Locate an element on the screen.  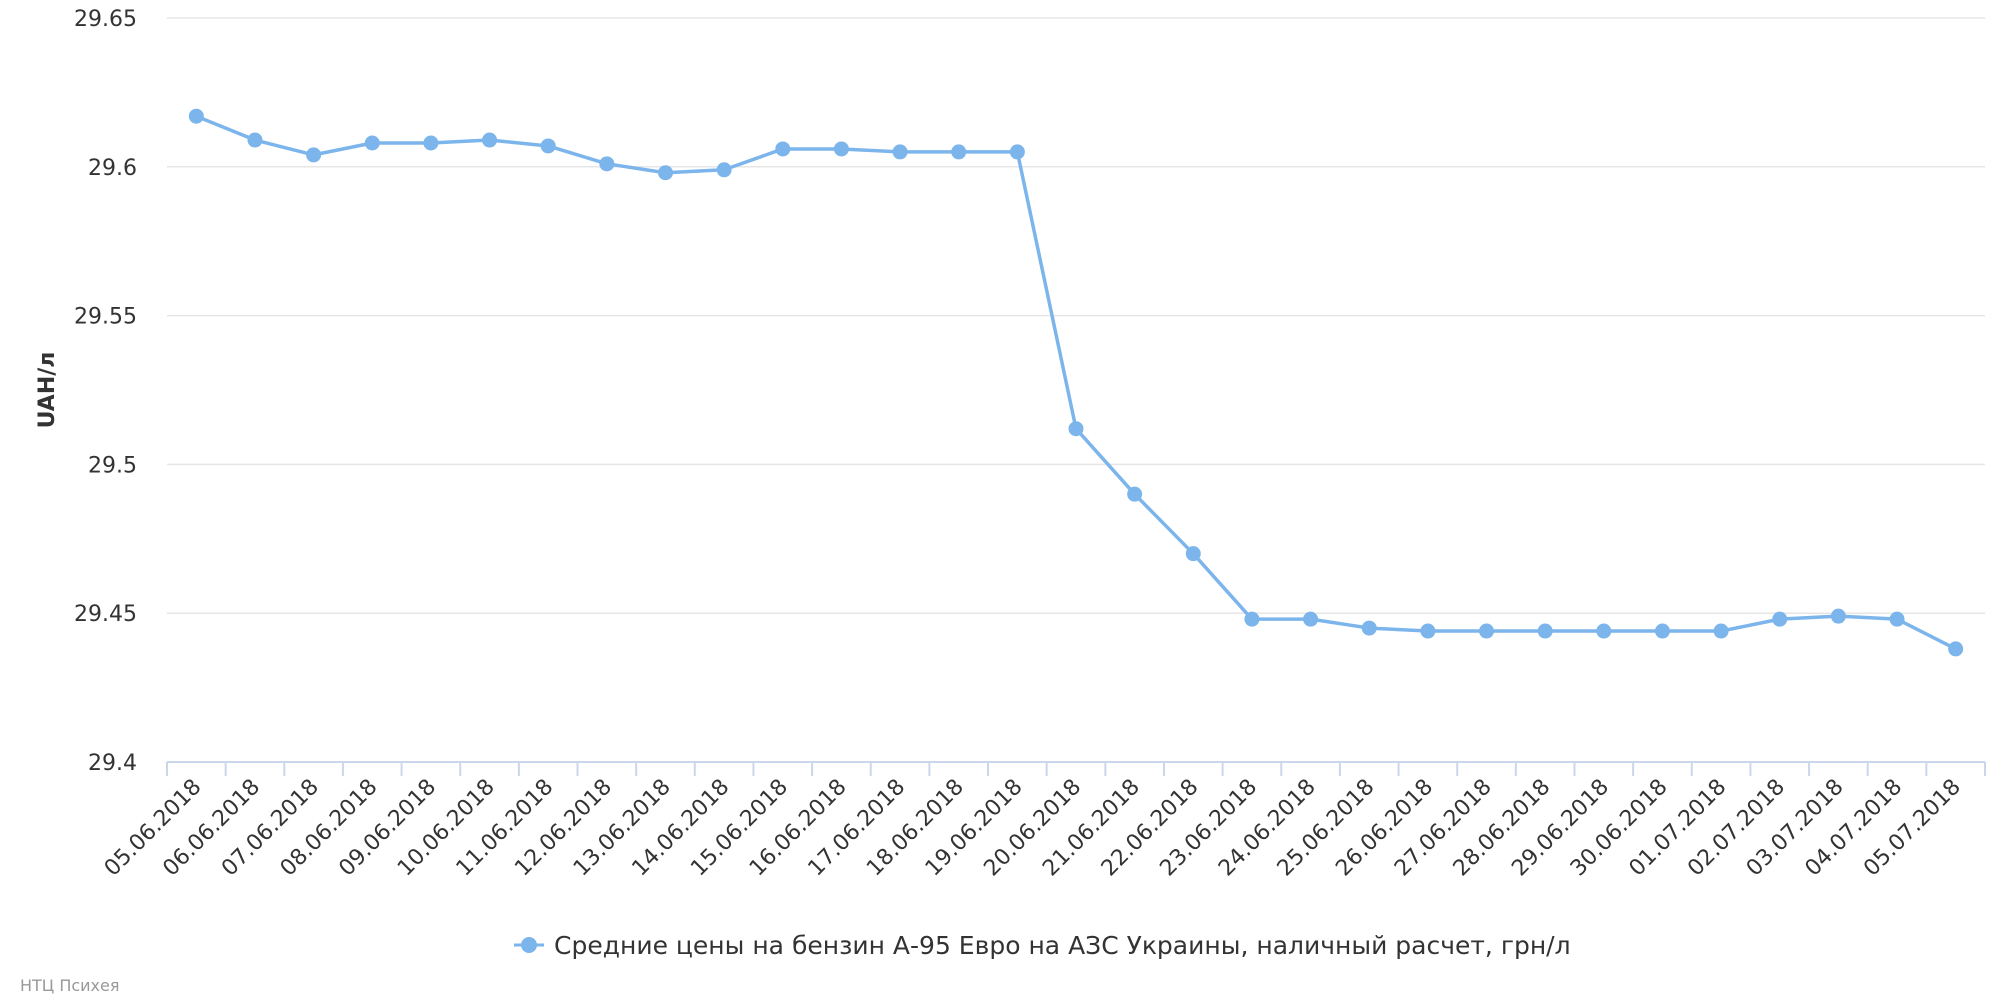
credits: НТЦ Психея is located at coordinates (69, 985).